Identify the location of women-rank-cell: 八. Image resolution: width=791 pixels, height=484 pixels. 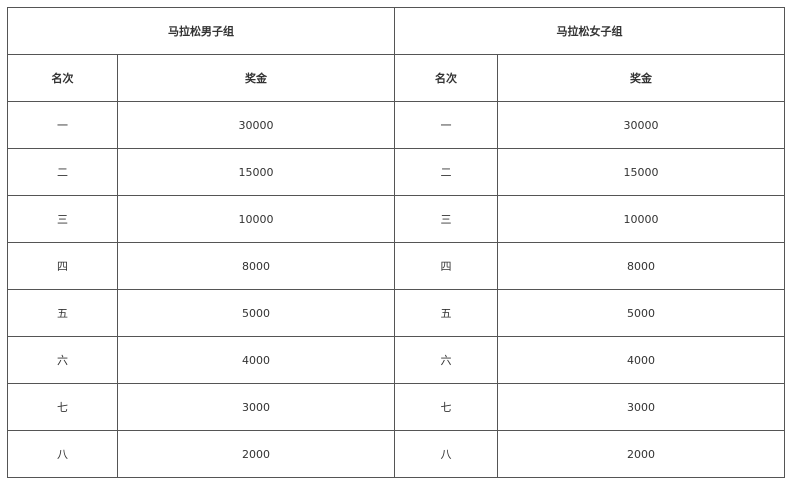
(446, 454).